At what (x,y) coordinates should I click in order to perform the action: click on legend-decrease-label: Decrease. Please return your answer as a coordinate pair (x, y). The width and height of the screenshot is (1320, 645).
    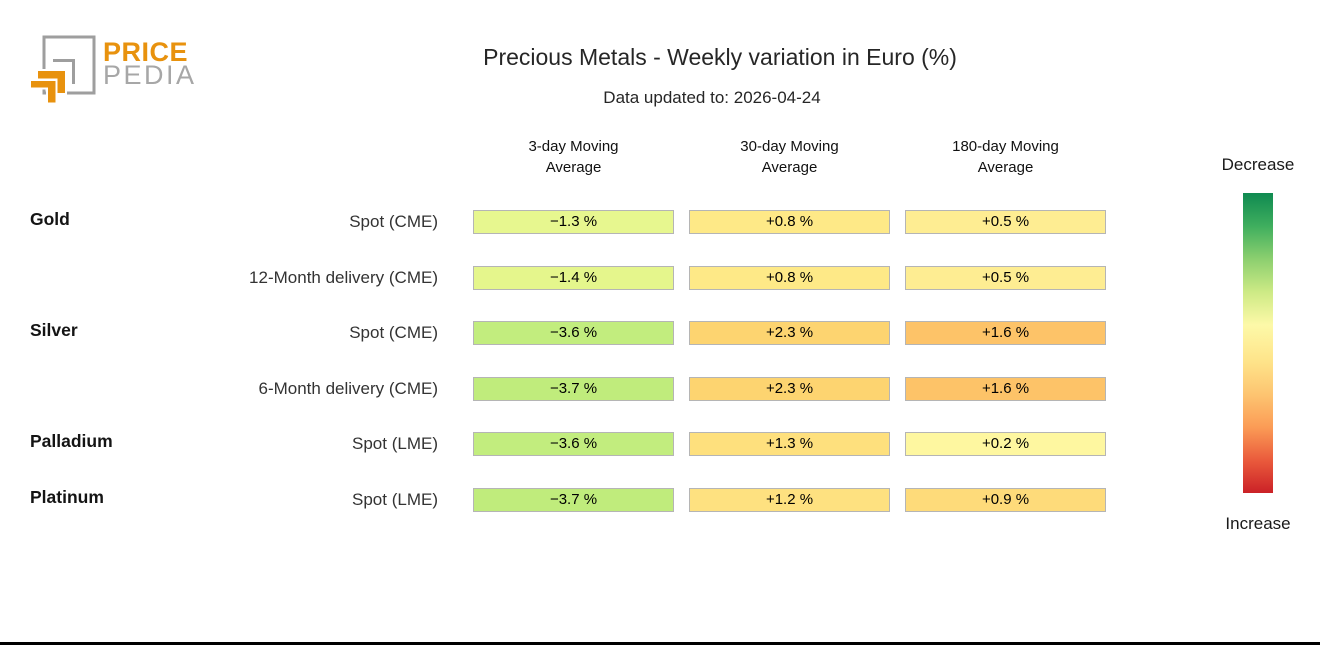
    Looking at the image, I should click on (1258, 164).